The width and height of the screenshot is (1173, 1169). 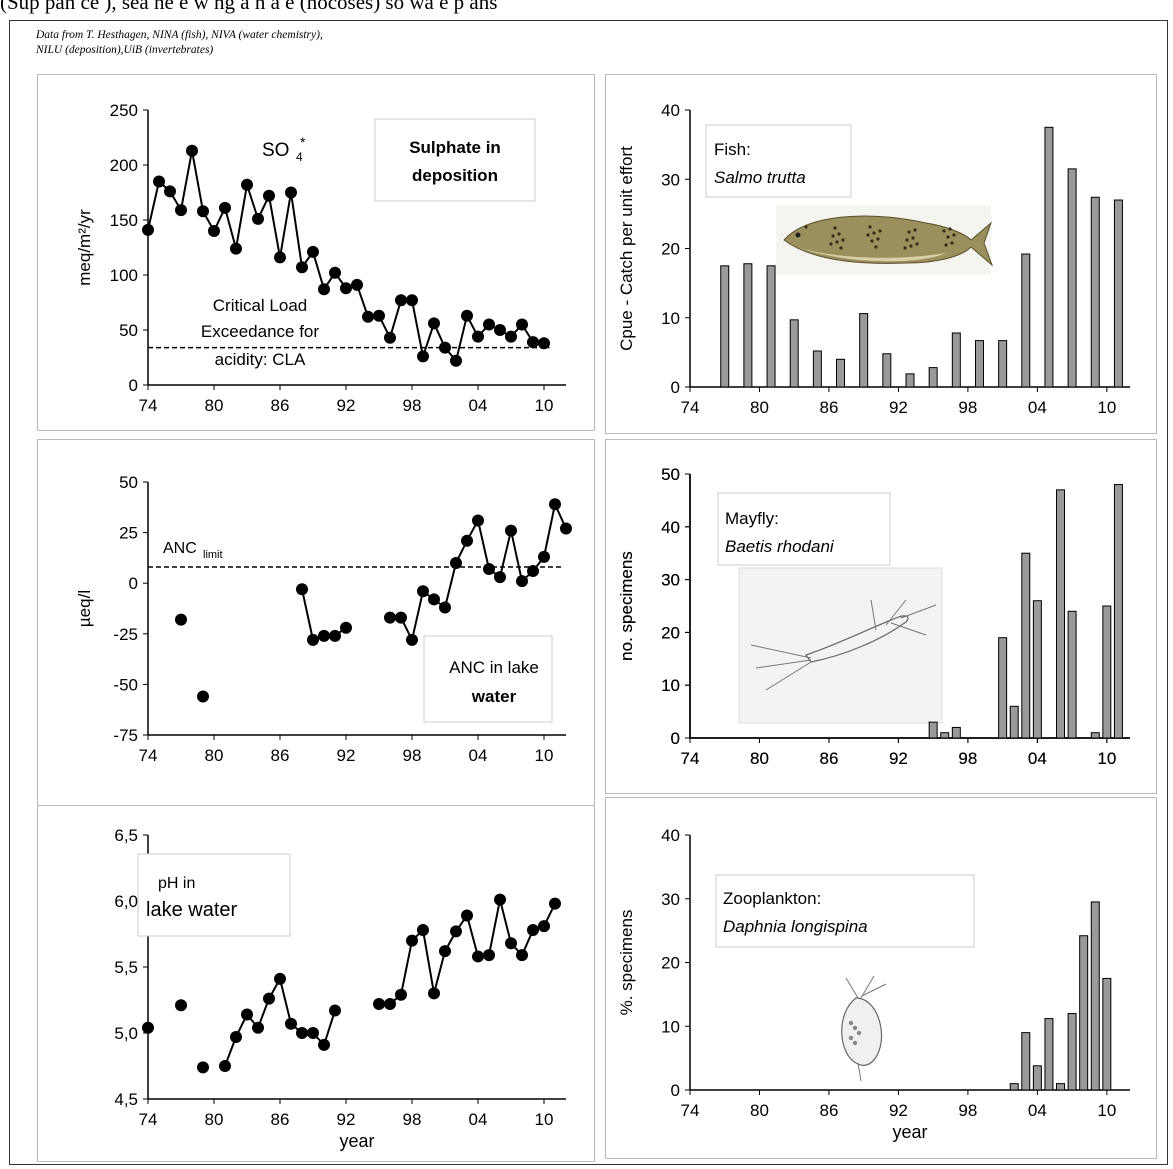 I want to click on legend-line-1: Zooplankton:, so click(x=772, y=898).